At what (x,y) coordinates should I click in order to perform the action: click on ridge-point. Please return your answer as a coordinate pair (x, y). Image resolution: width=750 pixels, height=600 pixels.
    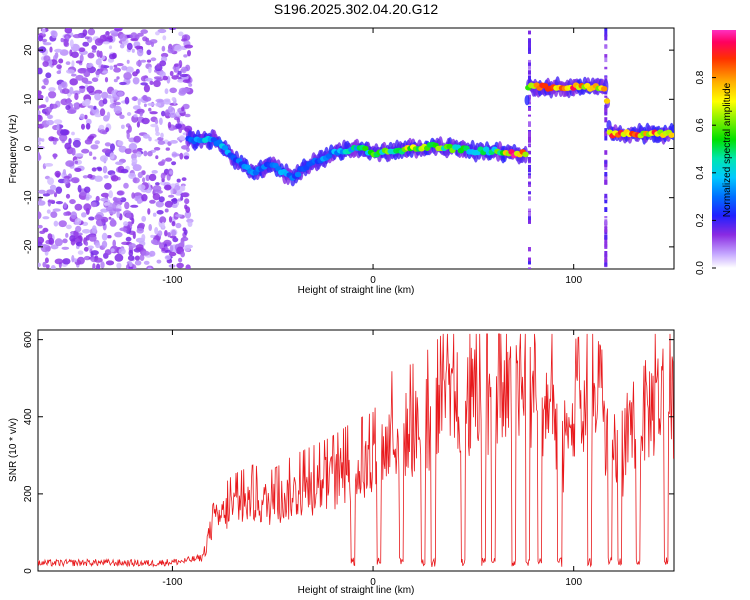
    Looking at the image, I should click on (298, 174).